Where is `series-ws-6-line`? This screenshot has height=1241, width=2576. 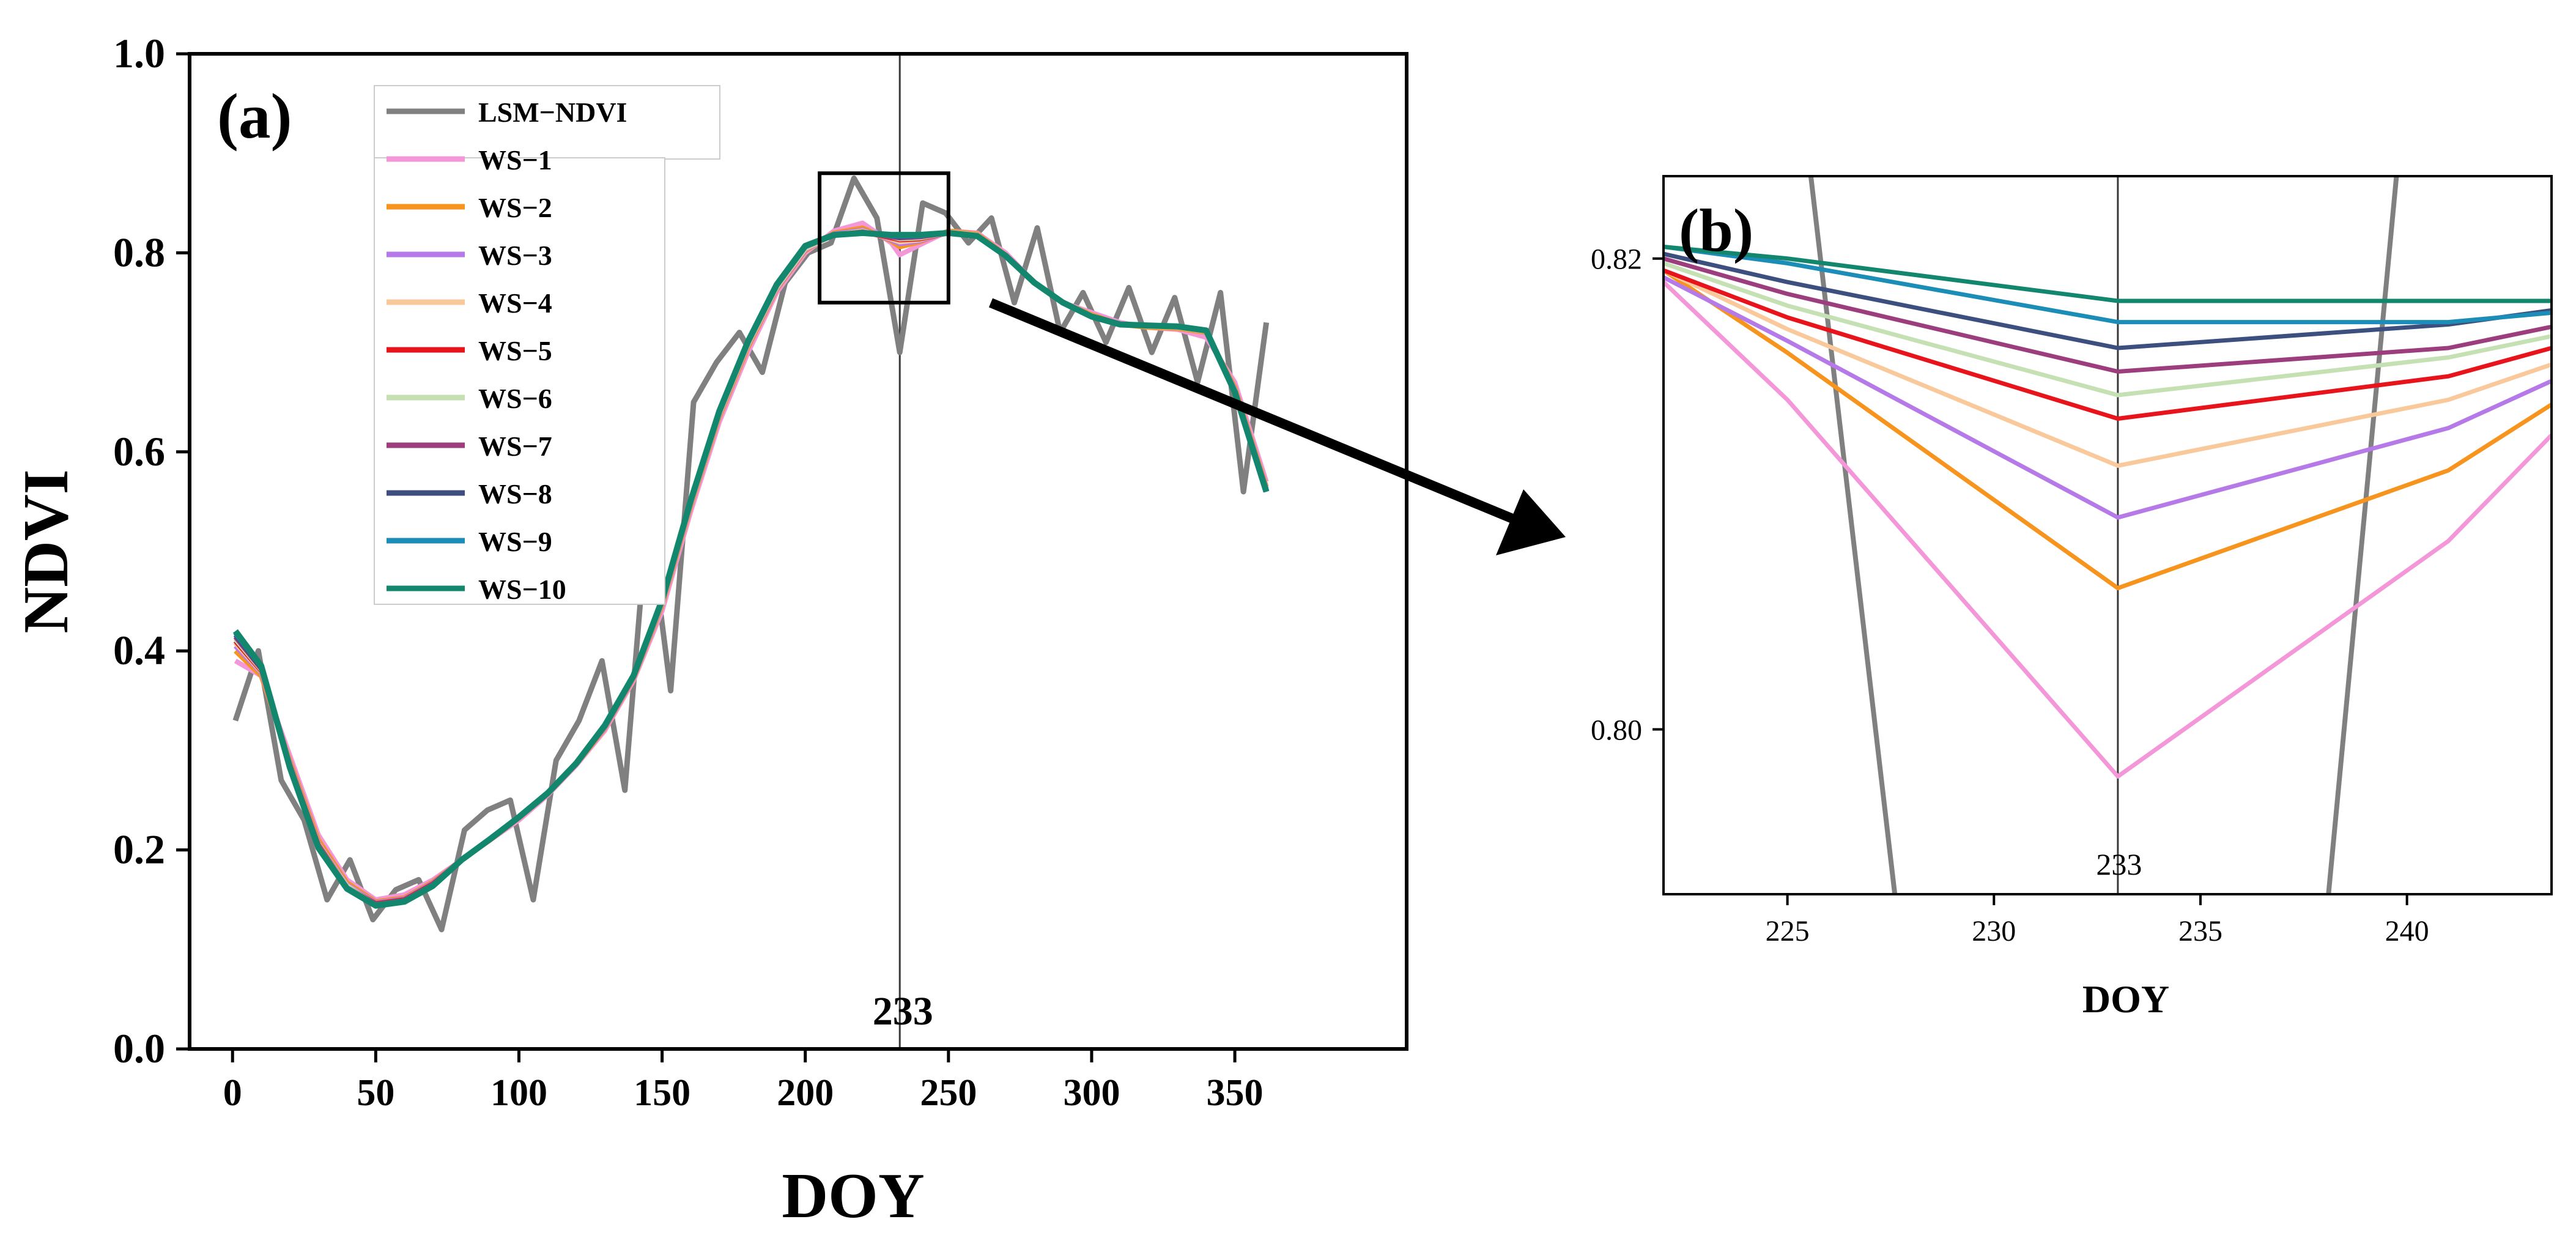 series-ws-6-line is located at coordinates (2108, 329).